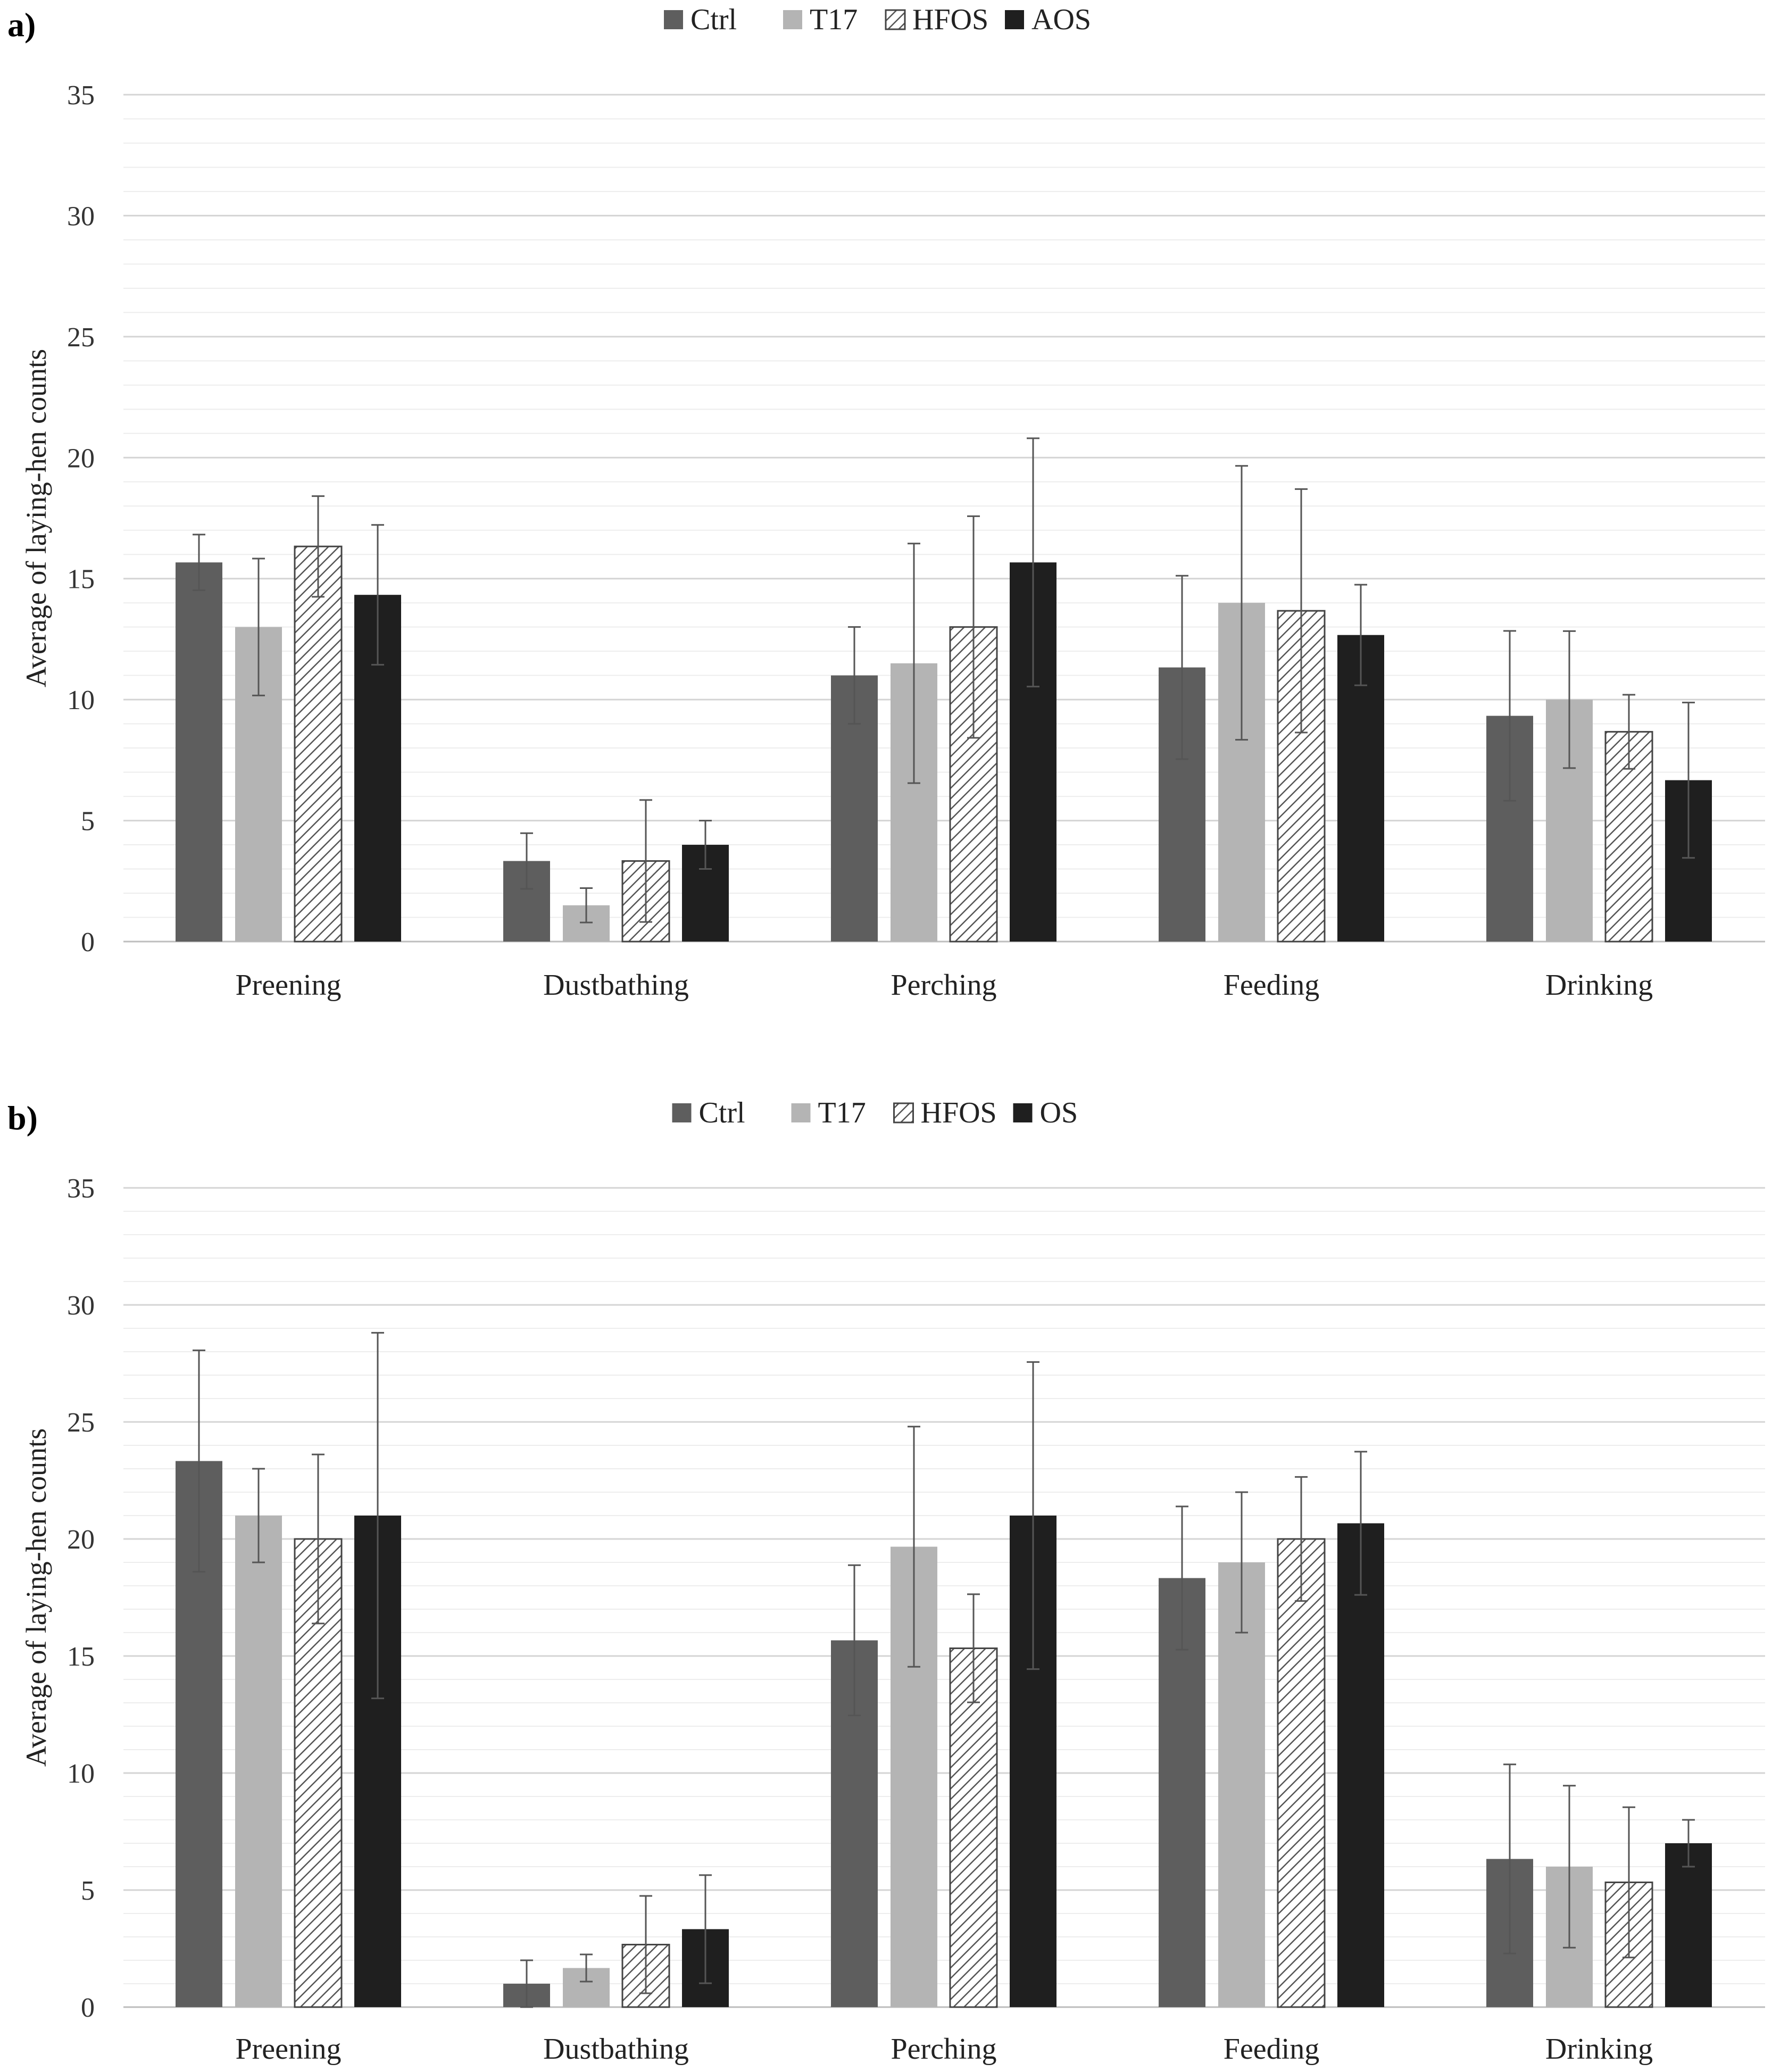 The height and width of the screenshot is (2072, 1772). Describe the element at coordinates (258, 1761) in the screenshot. I see `bar-t17-preening` at that location.